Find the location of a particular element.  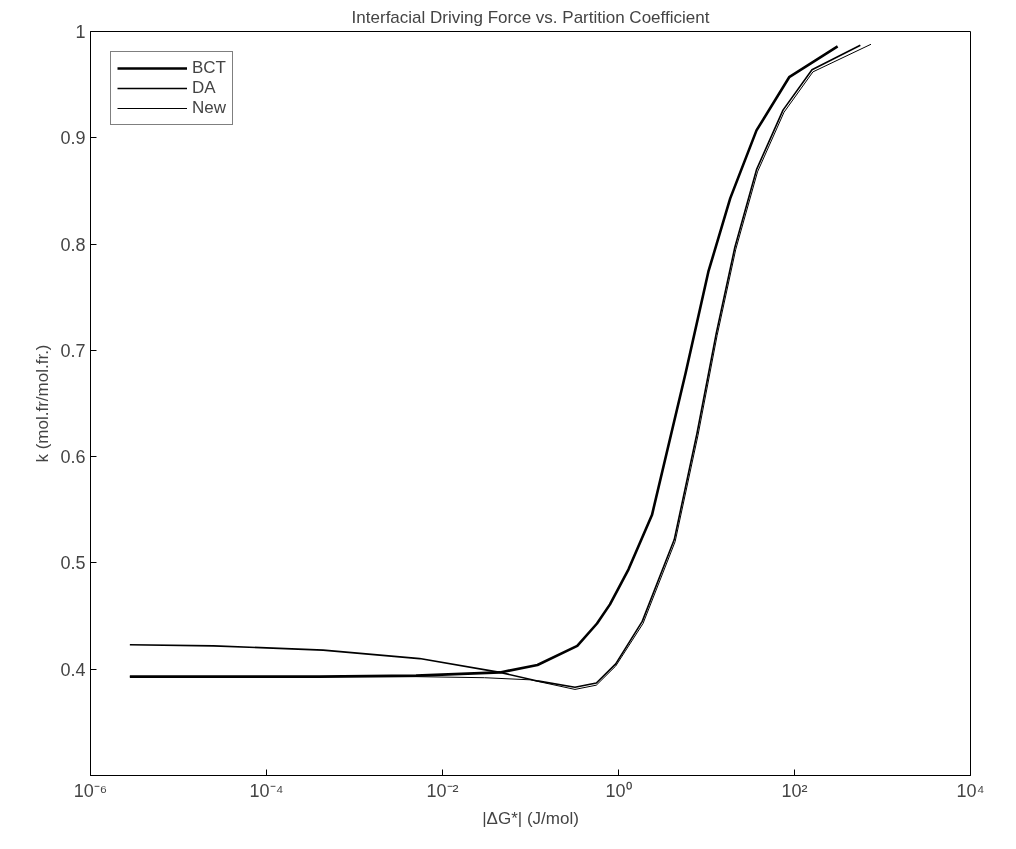

y-tick-label: 0.5 is located at coordinates (73, 563).